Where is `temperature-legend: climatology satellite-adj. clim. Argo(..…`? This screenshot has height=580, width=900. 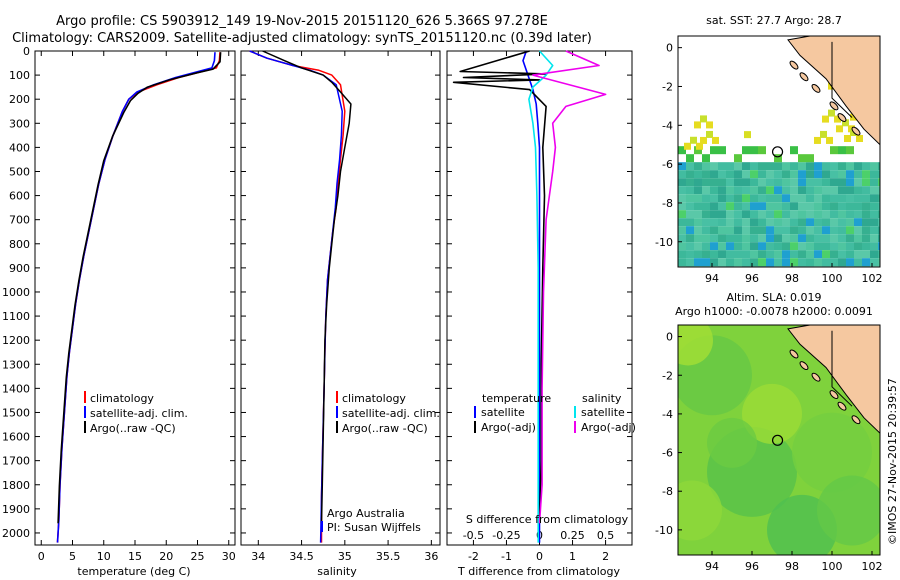
temperature-legend: climatology satellite-adj. clim. Argo(..… is located at coordinates (136, 413).